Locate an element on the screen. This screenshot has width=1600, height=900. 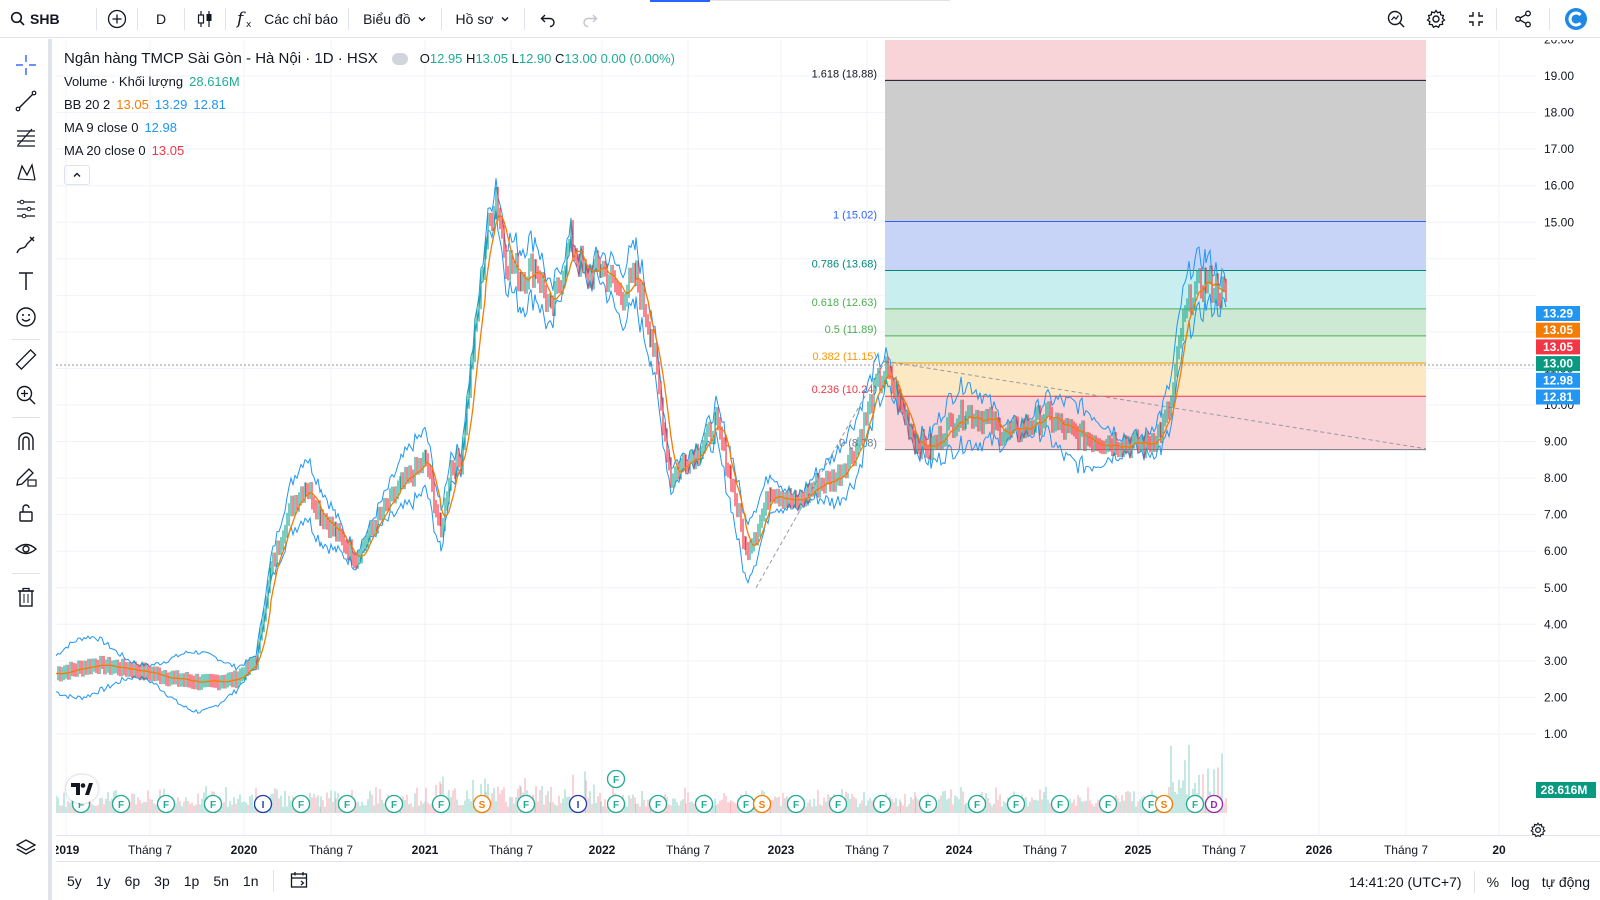
fib-trend-line is located at coordinates (1155, 405).